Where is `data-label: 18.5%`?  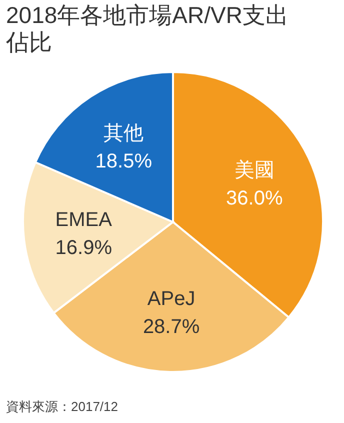 data-label: 18.5% is located at coordinates (123, 161).